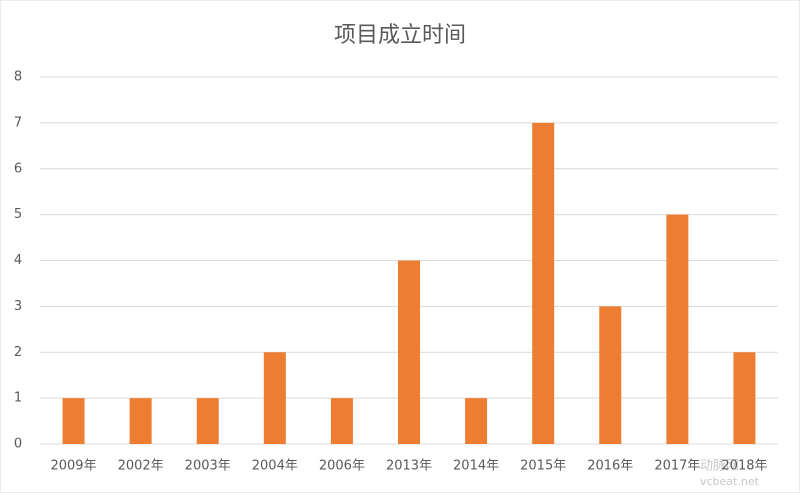 The height and width of the screenshot is (493, 800). What do you see at coordinates (610, 466) in the screenshot?
I see `x-tick-label: 2016年` at bounding box center [610, 466].